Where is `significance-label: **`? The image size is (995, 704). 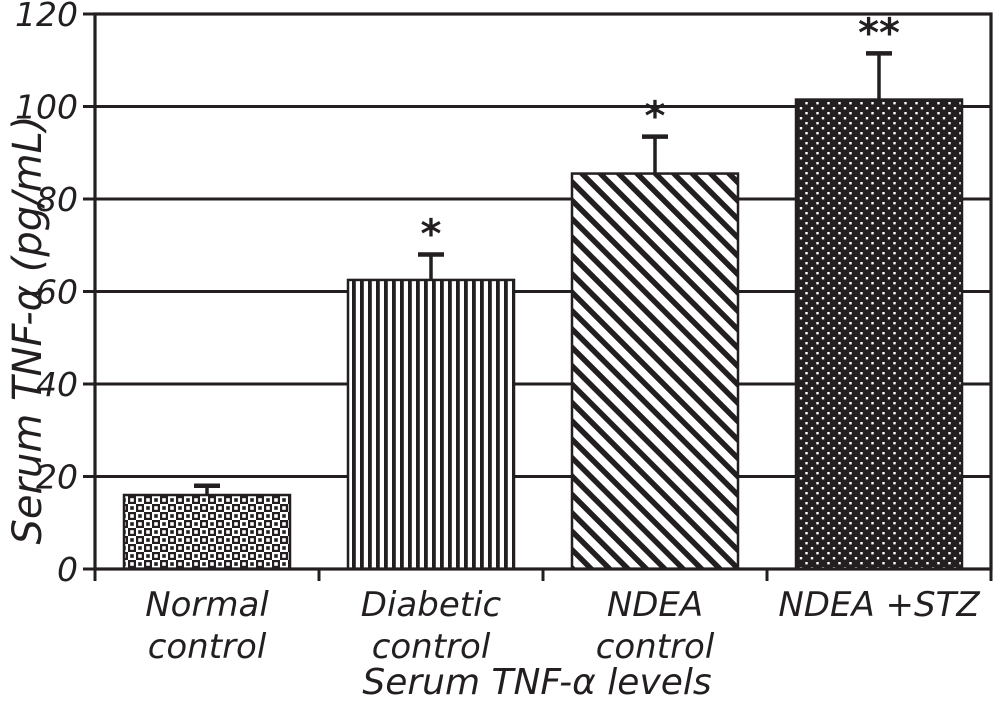
significance-label: ** is located at coordinates (879, 33).